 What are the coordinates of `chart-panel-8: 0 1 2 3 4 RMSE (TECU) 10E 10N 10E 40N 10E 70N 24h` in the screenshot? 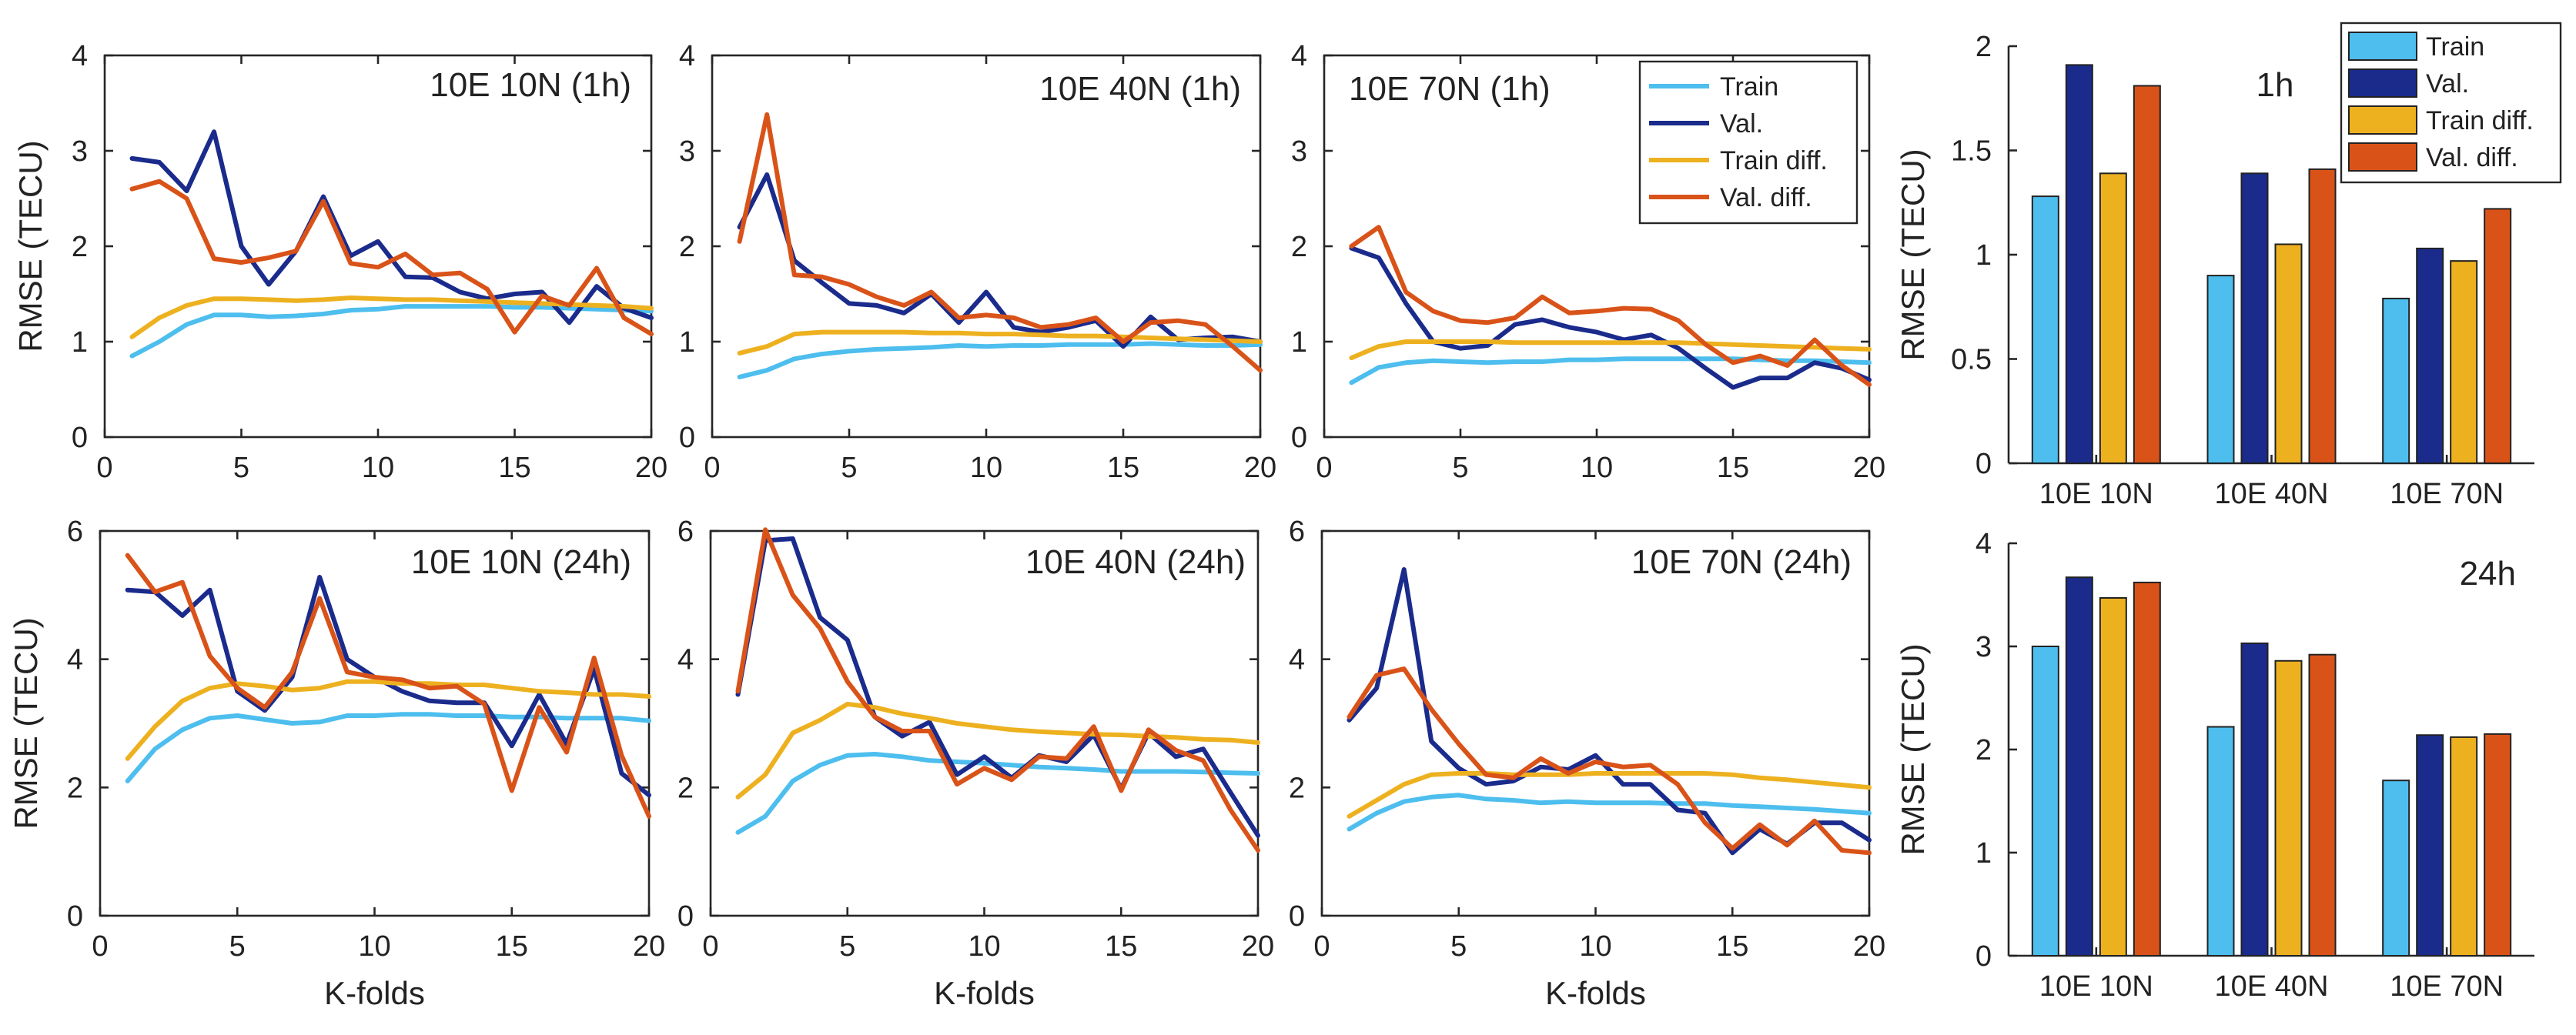 It's located at (2215, 765).